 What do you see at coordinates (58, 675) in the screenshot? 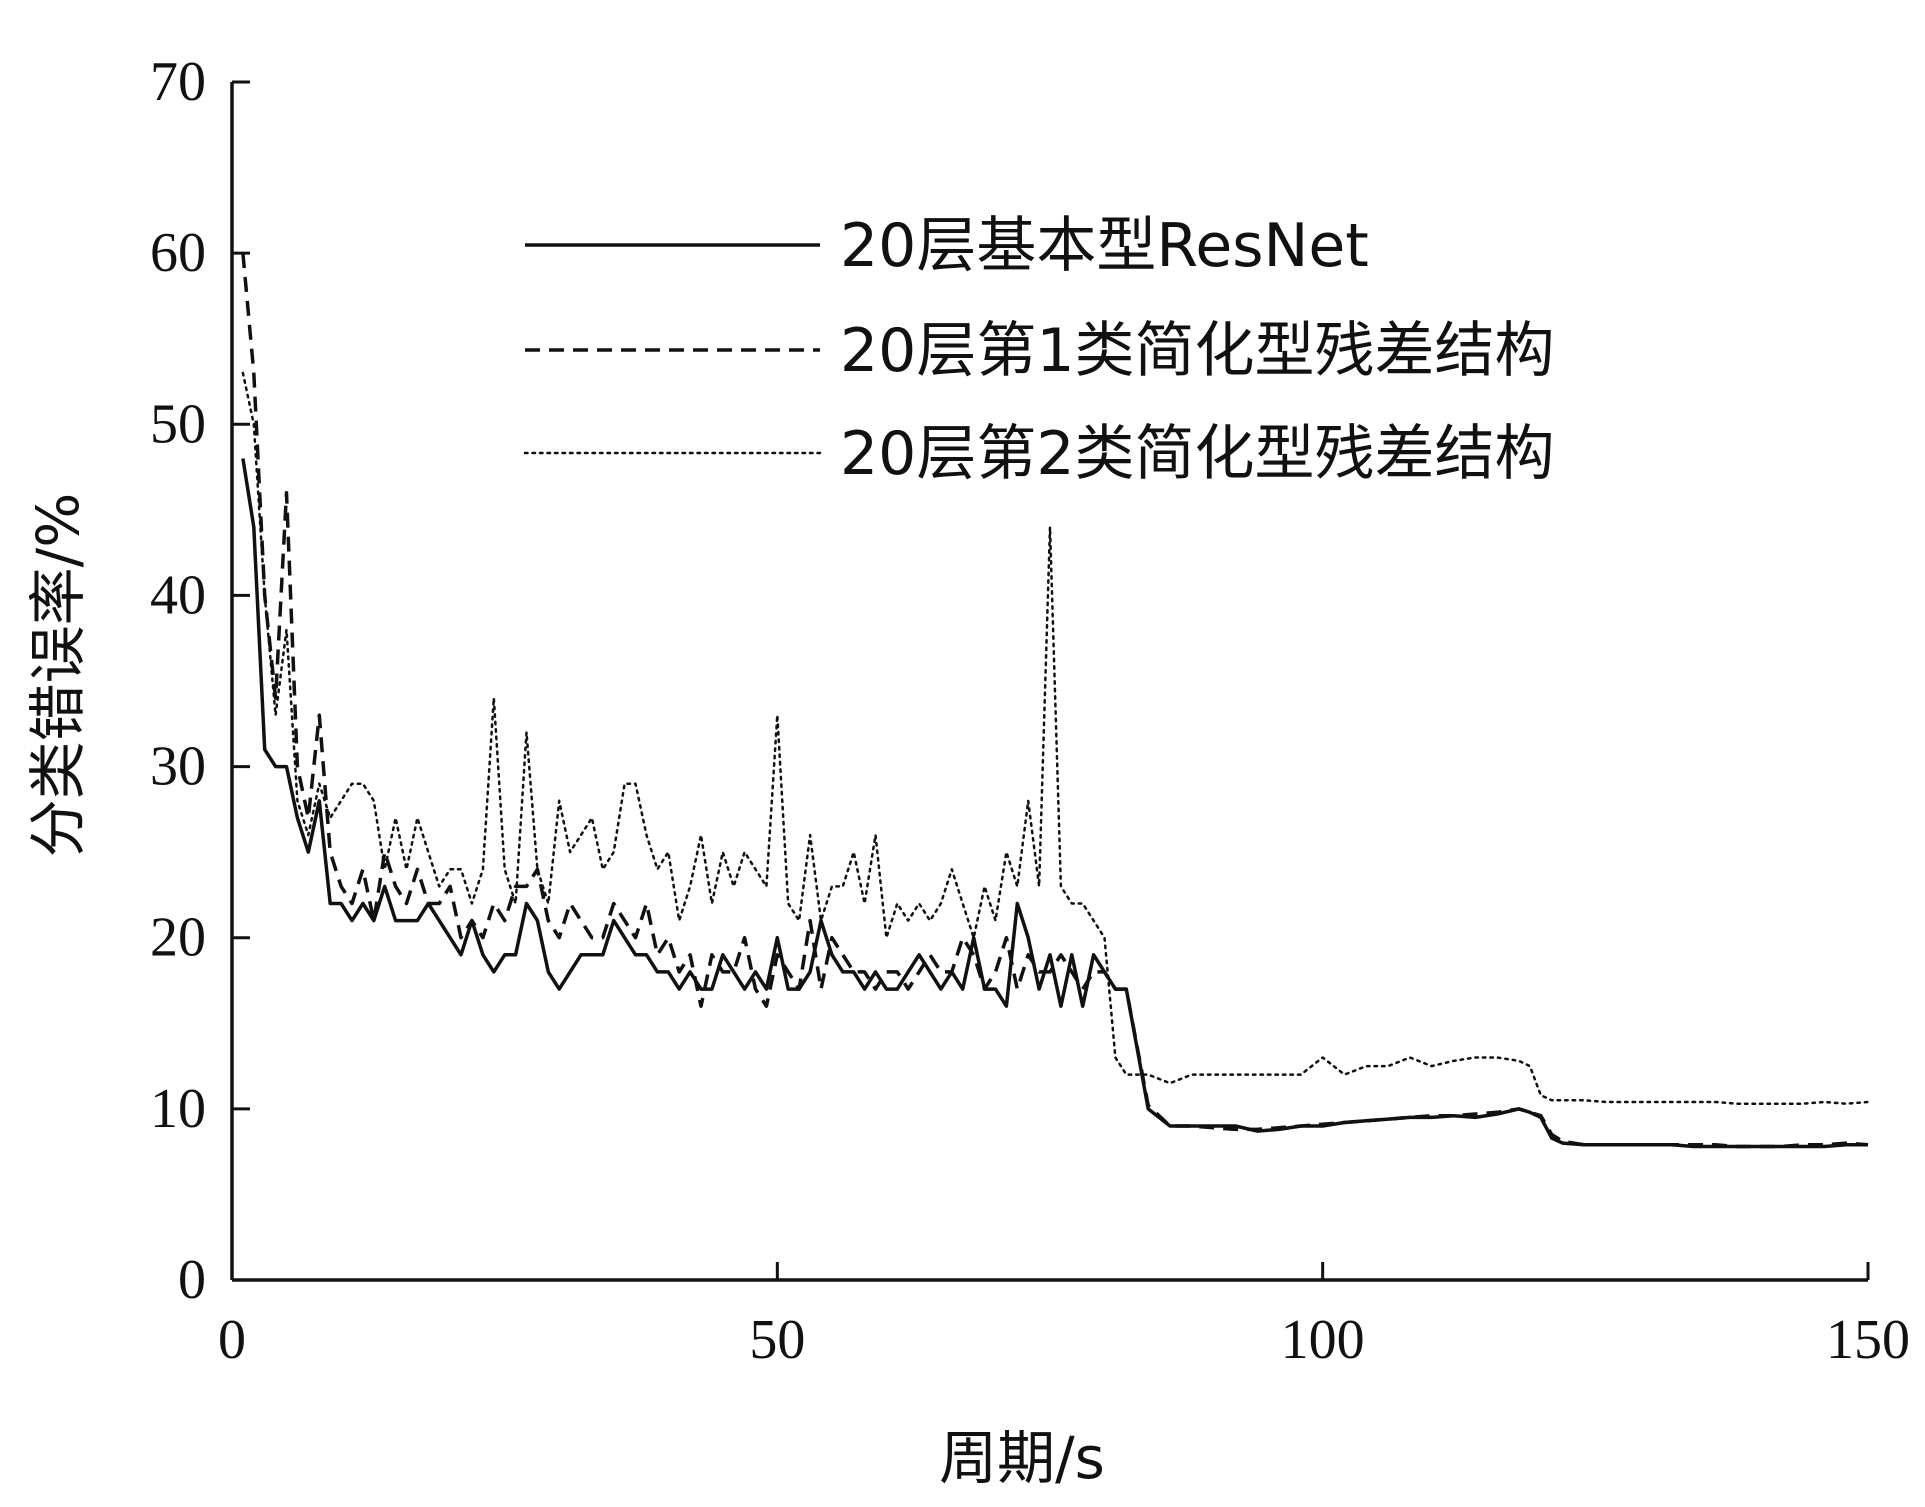
I see `y-axis-label: 分类错误率/%` at bounding box center [58, 675].